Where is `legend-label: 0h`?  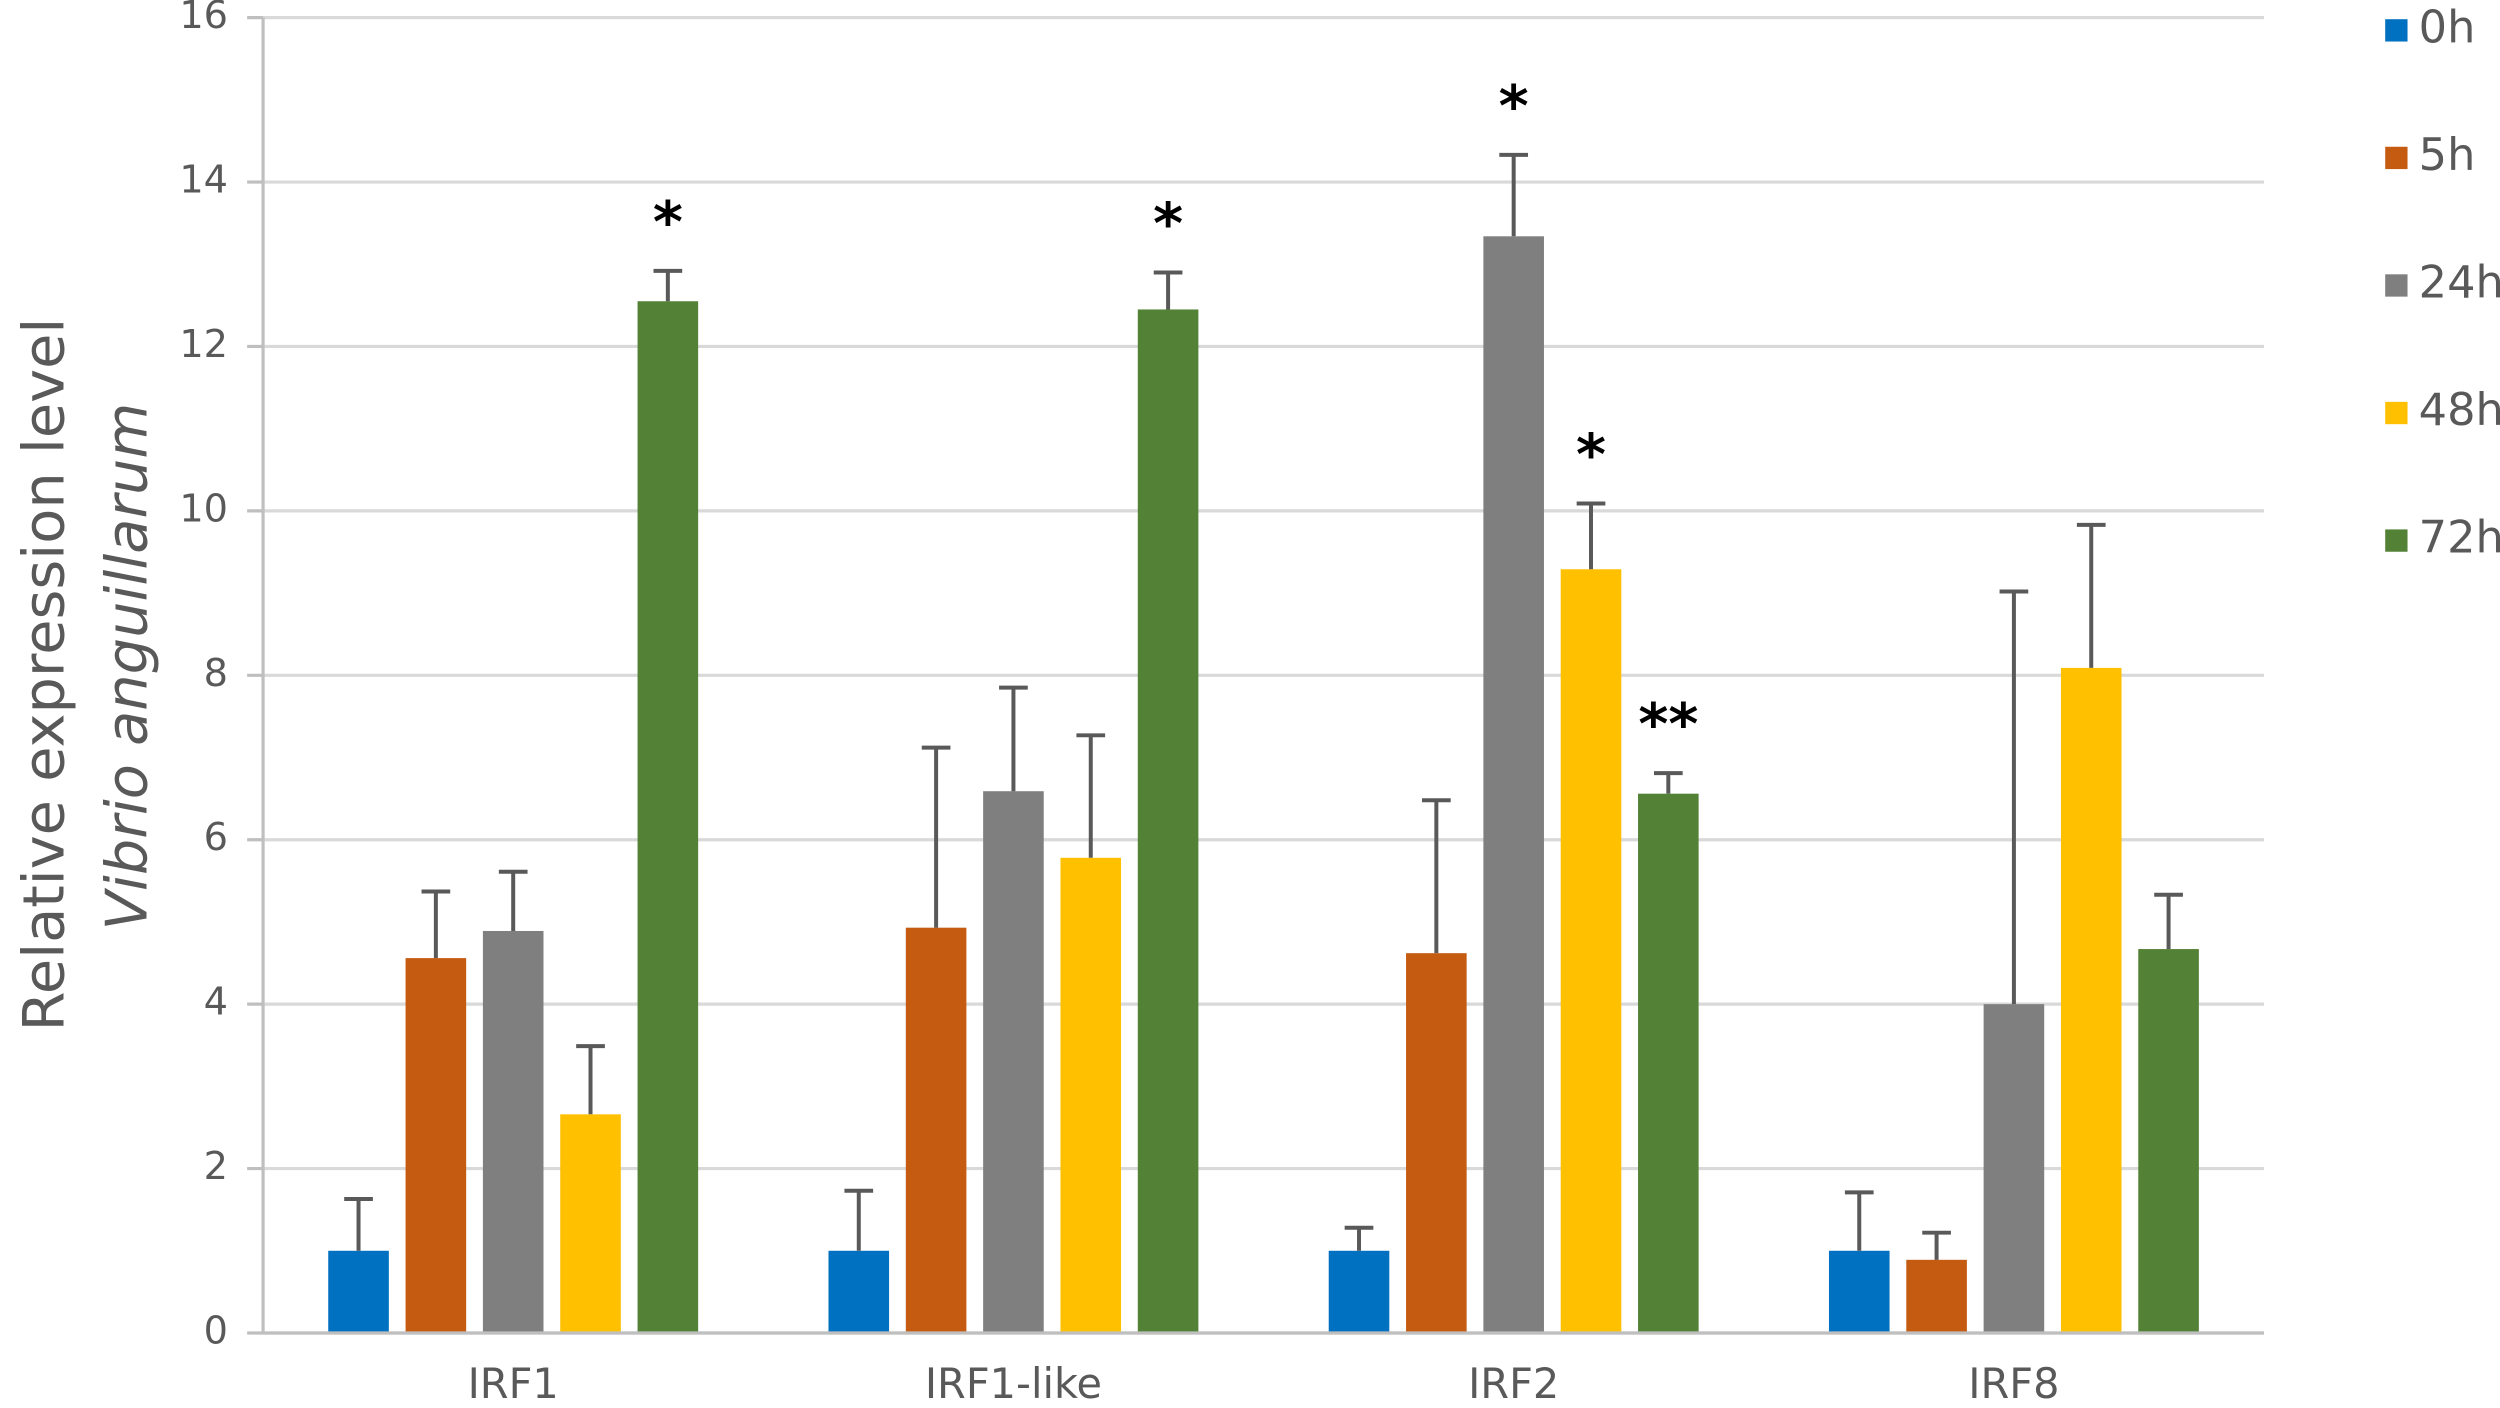 legend-label: 0h is located at coordinates (2447, 27).